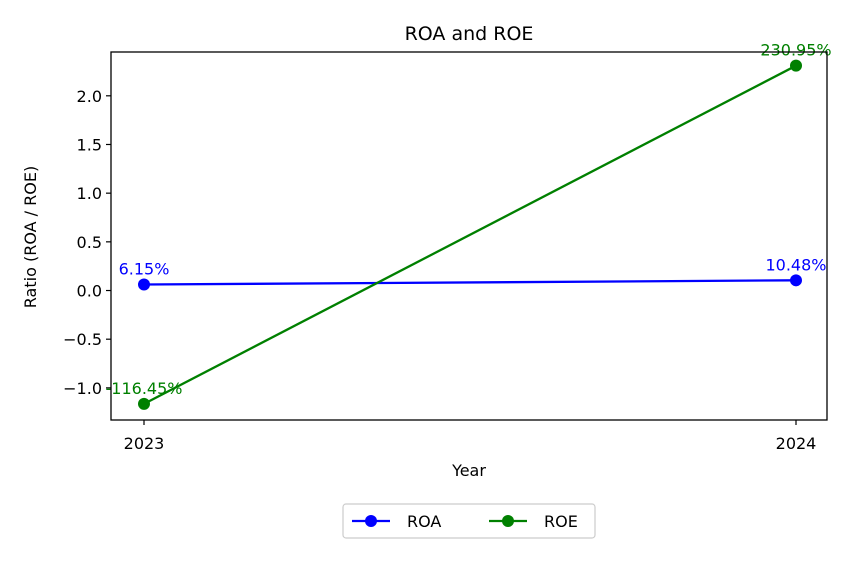 This screenshot has width=864, height=576. Describe the element at coordinates (795, 50) in the screenshot. I see `data-label-roe: 230.95%` at that location.